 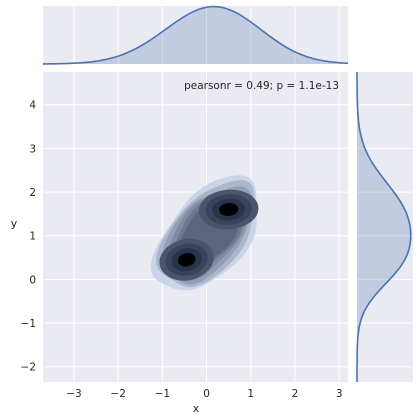 What do you see at coordinates (196, 408) in the screenshot?
I see `x-axis-label: x` at bounding box center [196, 408].